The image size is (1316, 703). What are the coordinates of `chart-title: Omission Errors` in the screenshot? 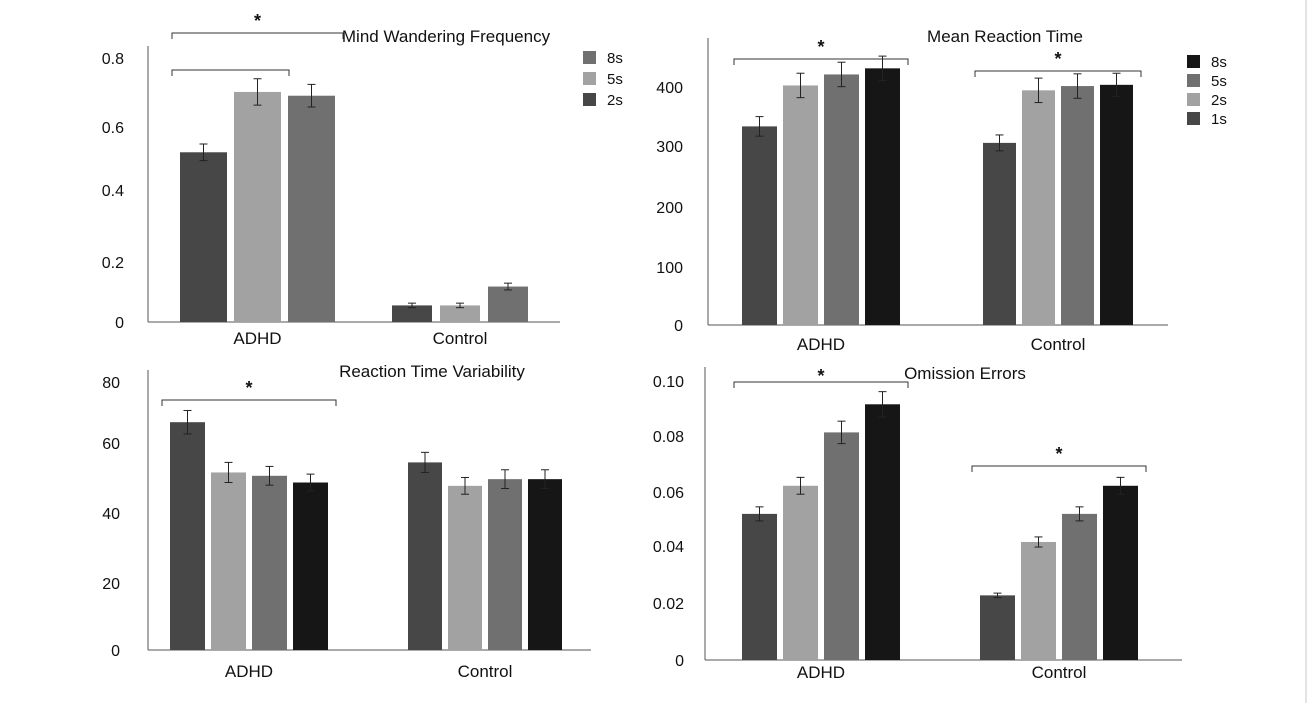 It's located at (965, 373).